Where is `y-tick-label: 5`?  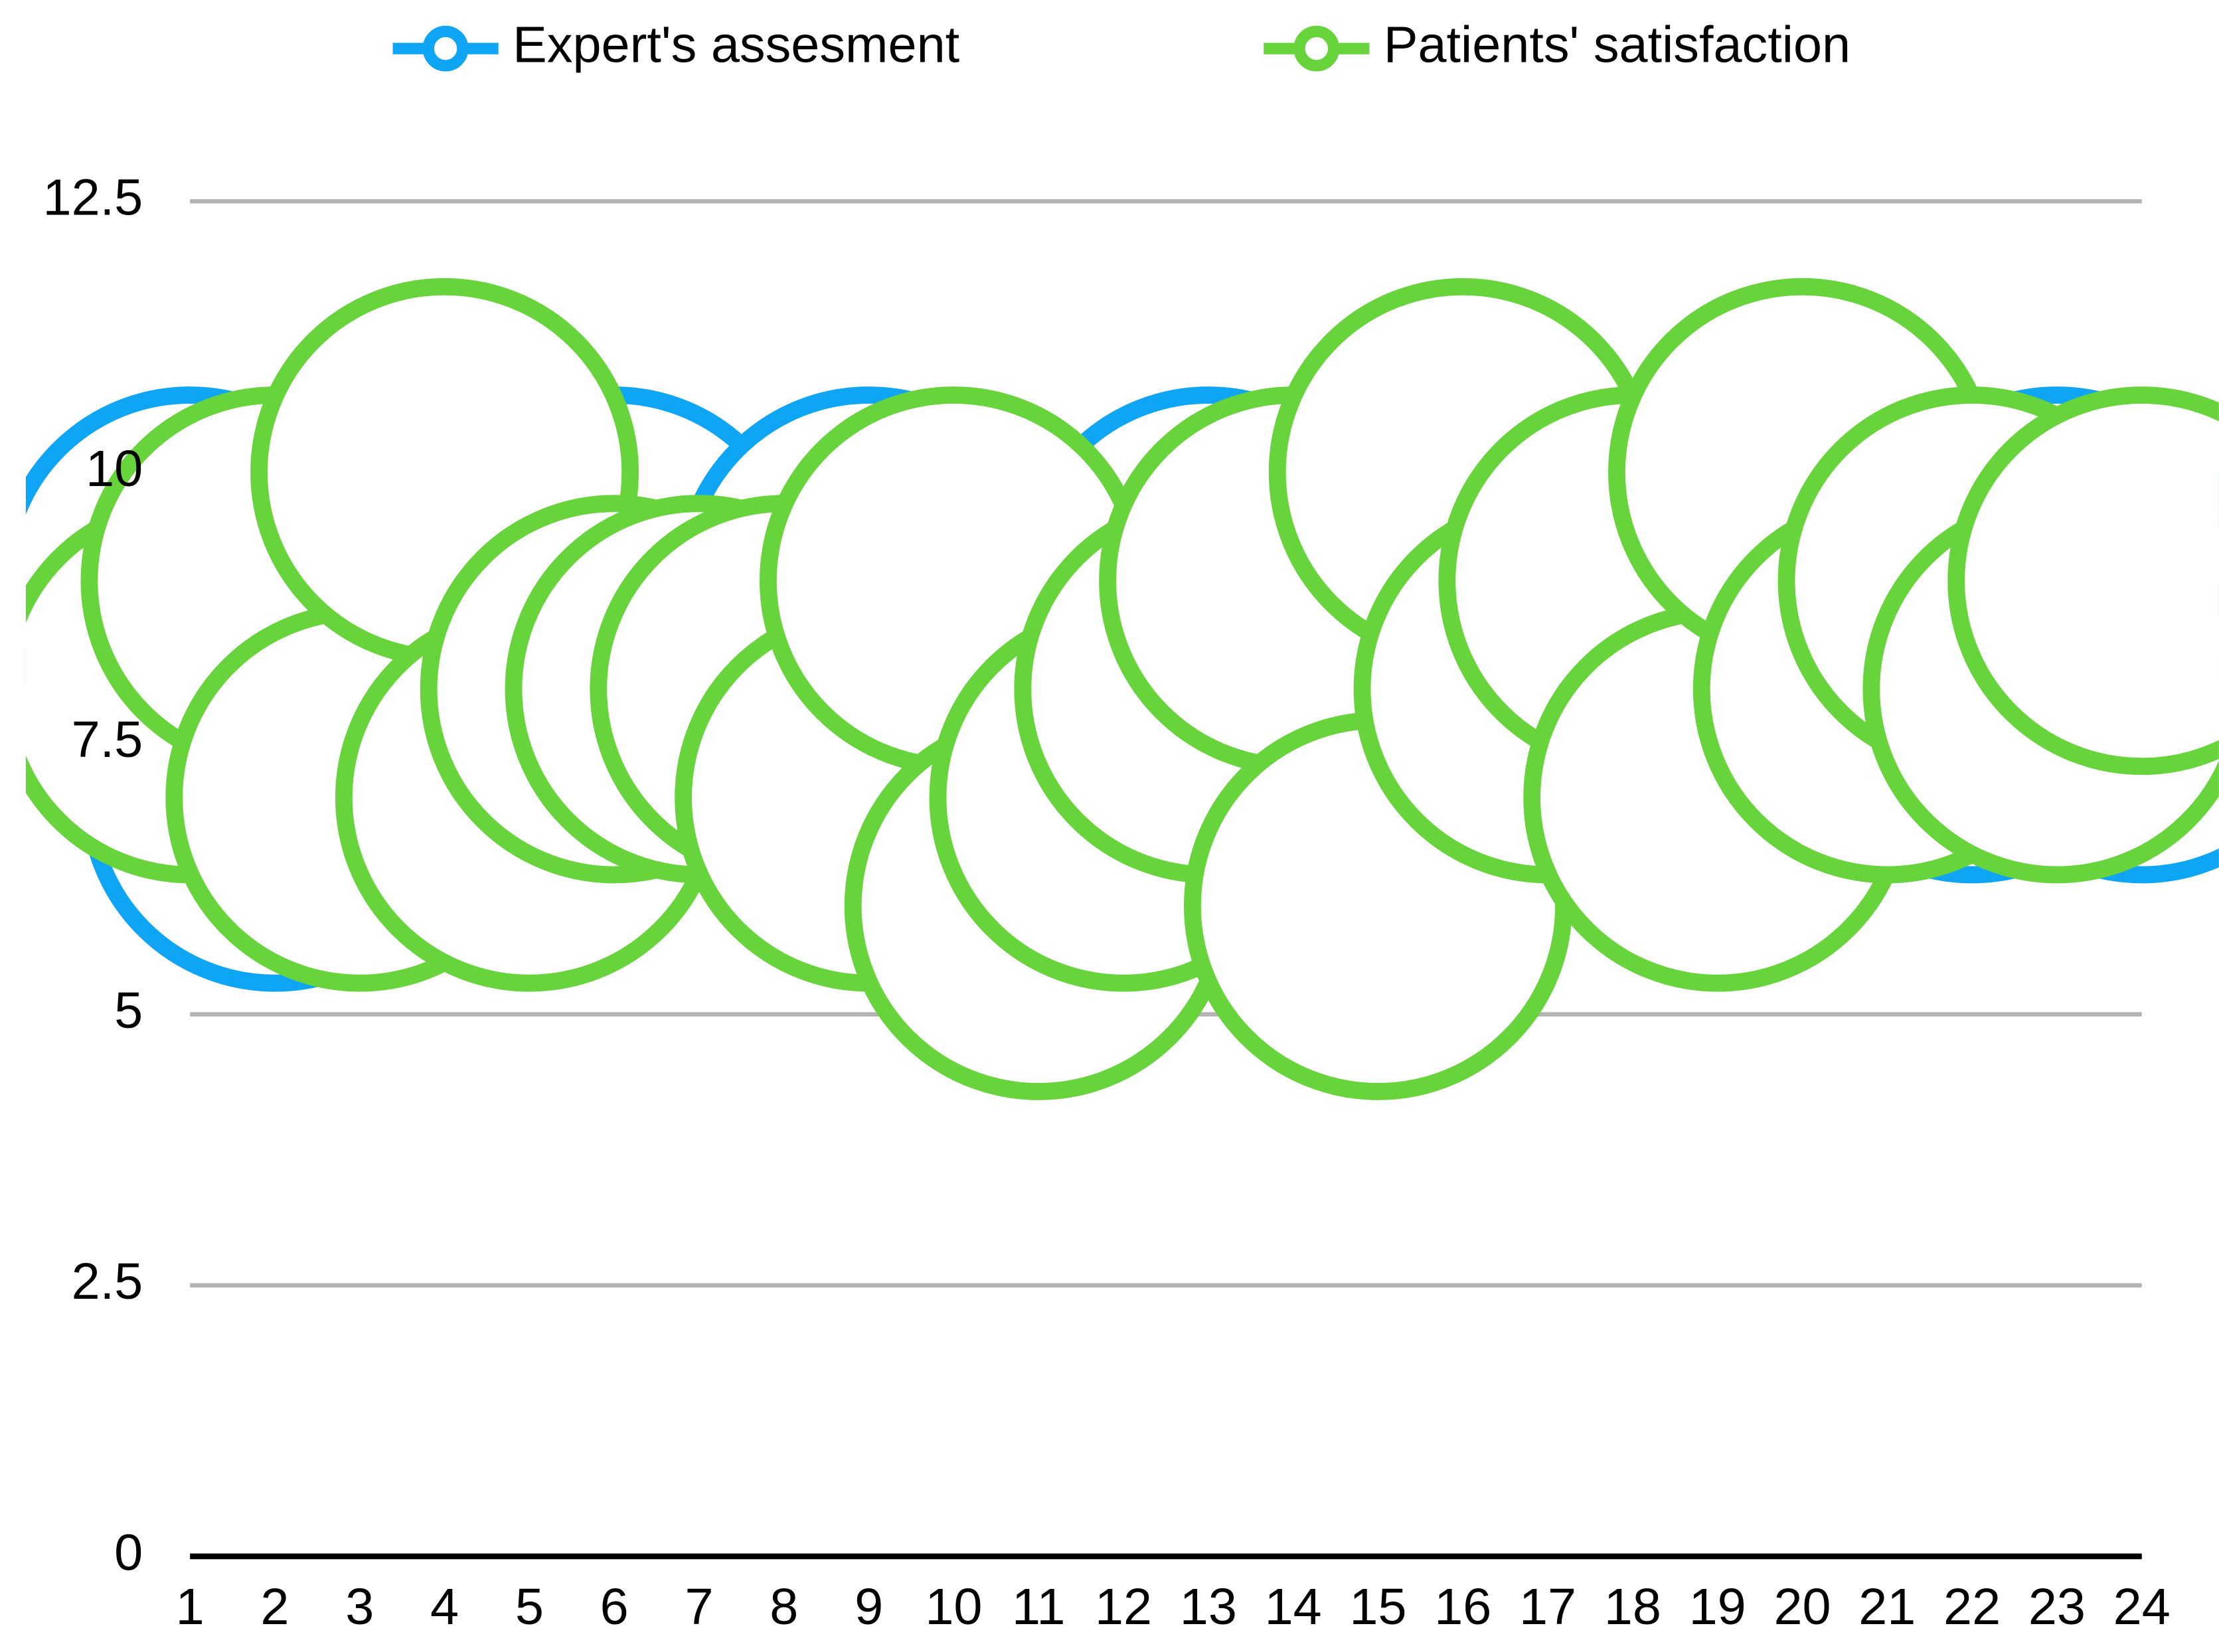
y-tick-label: 5 is located at coordinates (128, 1010).